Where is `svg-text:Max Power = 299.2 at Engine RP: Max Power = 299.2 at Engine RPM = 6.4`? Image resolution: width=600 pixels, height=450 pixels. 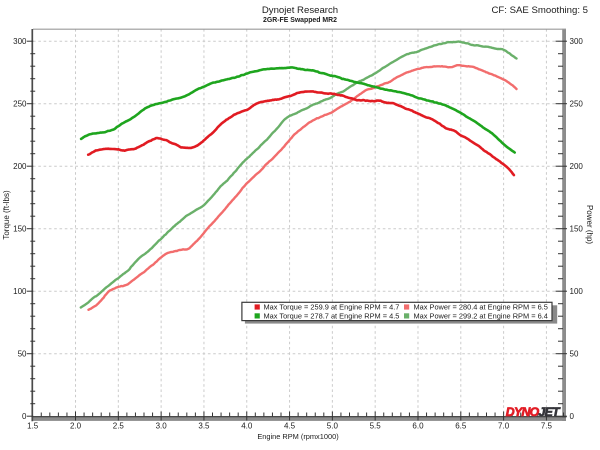
svg-text:Max Power = 299.2 at Engine RP: Max Power = 299.2 at Engine RPM = 6.4 is located at coordinates (481, 315).